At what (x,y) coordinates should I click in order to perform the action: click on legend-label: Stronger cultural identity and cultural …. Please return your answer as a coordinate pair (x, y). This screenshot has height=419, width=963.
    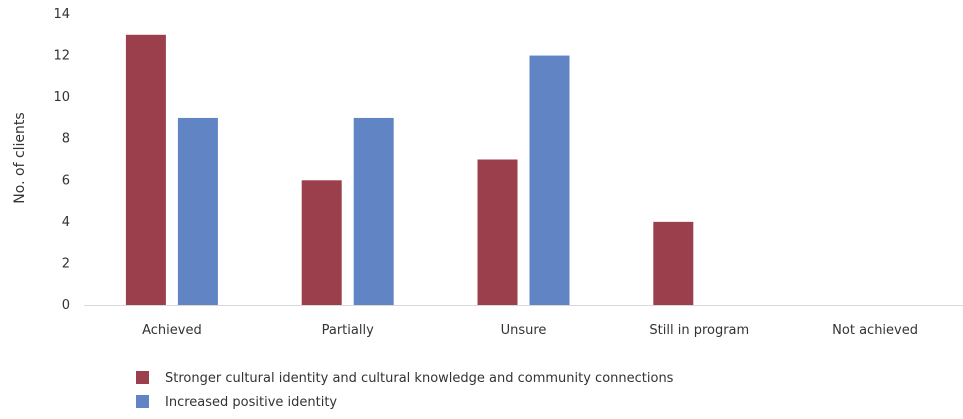
    Looking at the image, I should click on (419, 378).